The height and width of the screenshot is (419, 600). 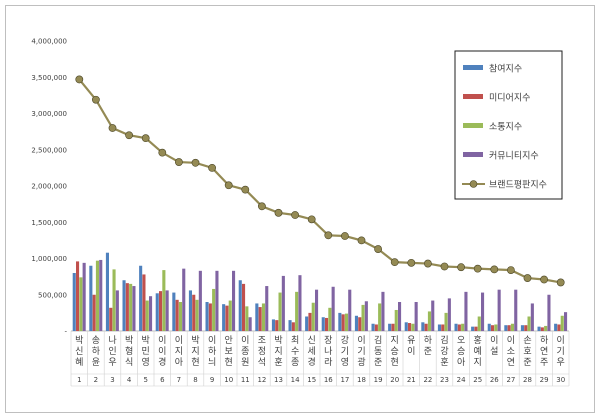 What do you see at coordinates (112, 380) in the screenshot?
I see `rank-label: 3` at bounding box center [112, 380].